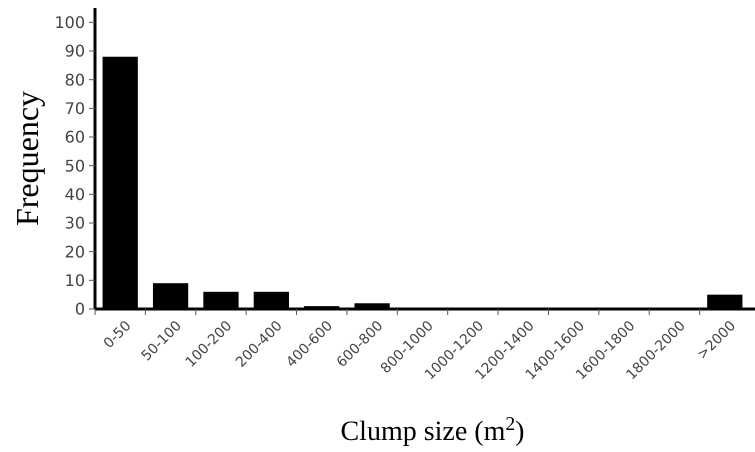  Describe the element at coordinates (79, 309) in the screenshot. I see `y-tick-label: 0` at that location.